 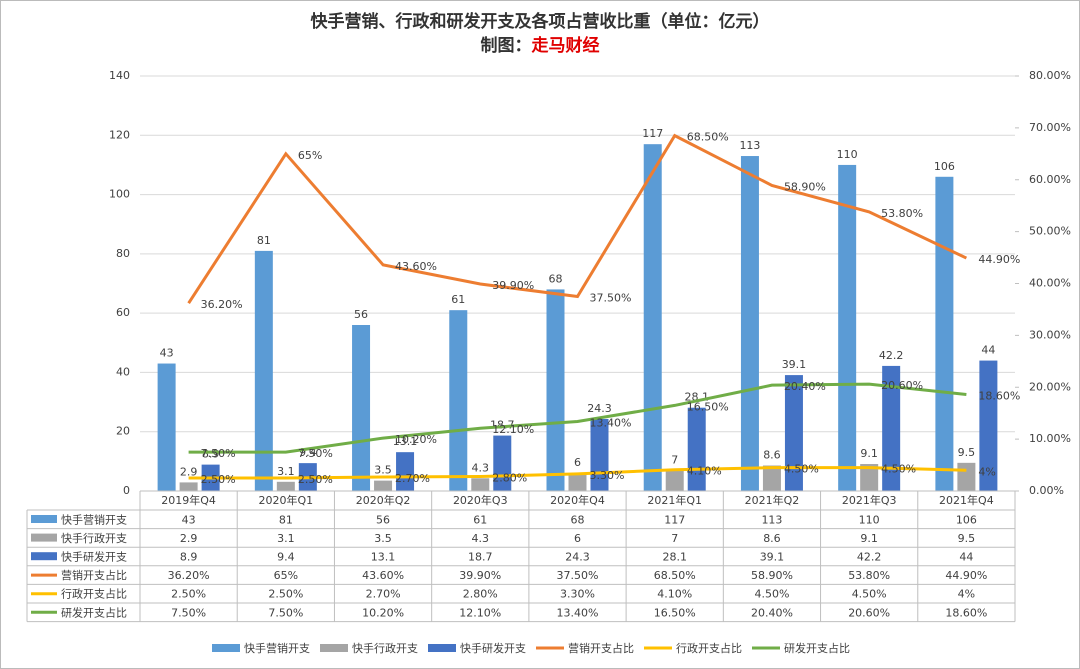 I want to click on chart-subtitle: 制图：走马财经, so click(x=540, y=45).